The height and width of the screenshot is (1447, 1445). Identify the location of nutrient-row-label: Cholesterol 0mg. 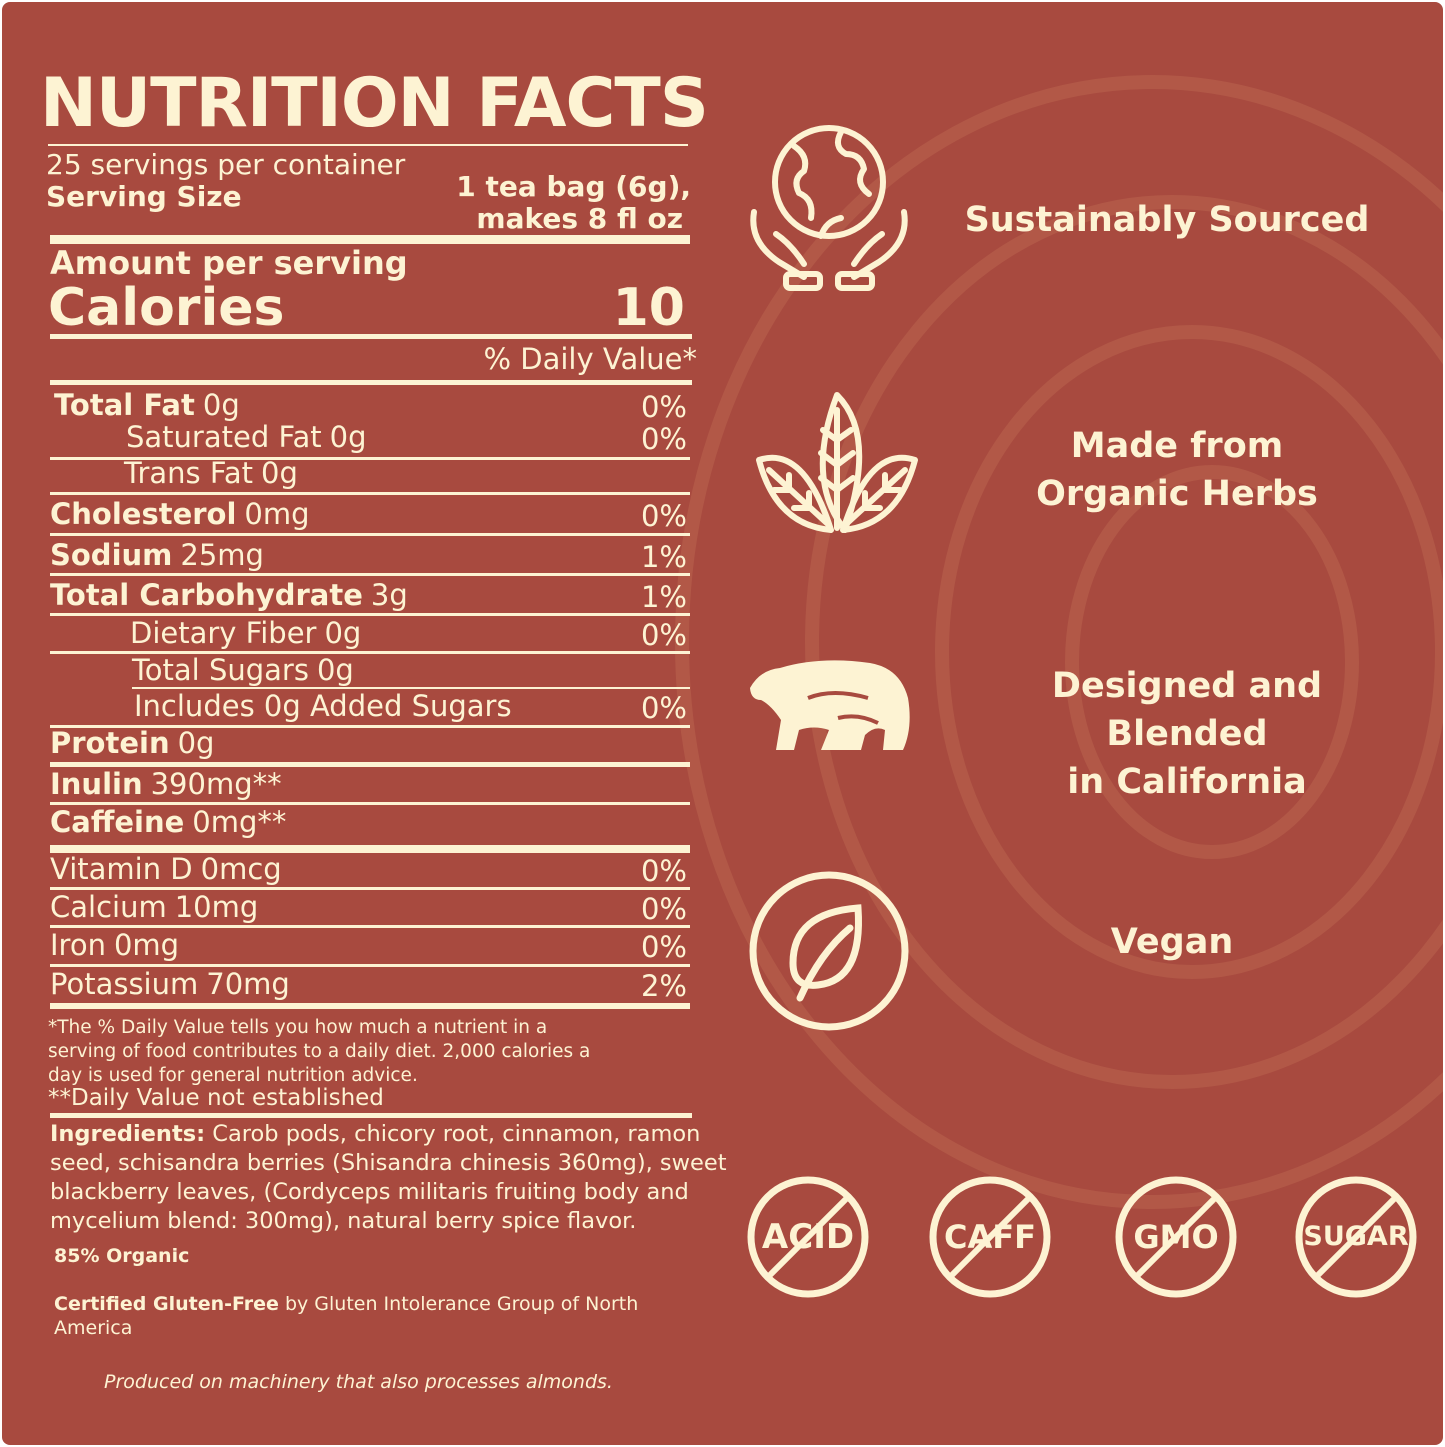
(180, 514).